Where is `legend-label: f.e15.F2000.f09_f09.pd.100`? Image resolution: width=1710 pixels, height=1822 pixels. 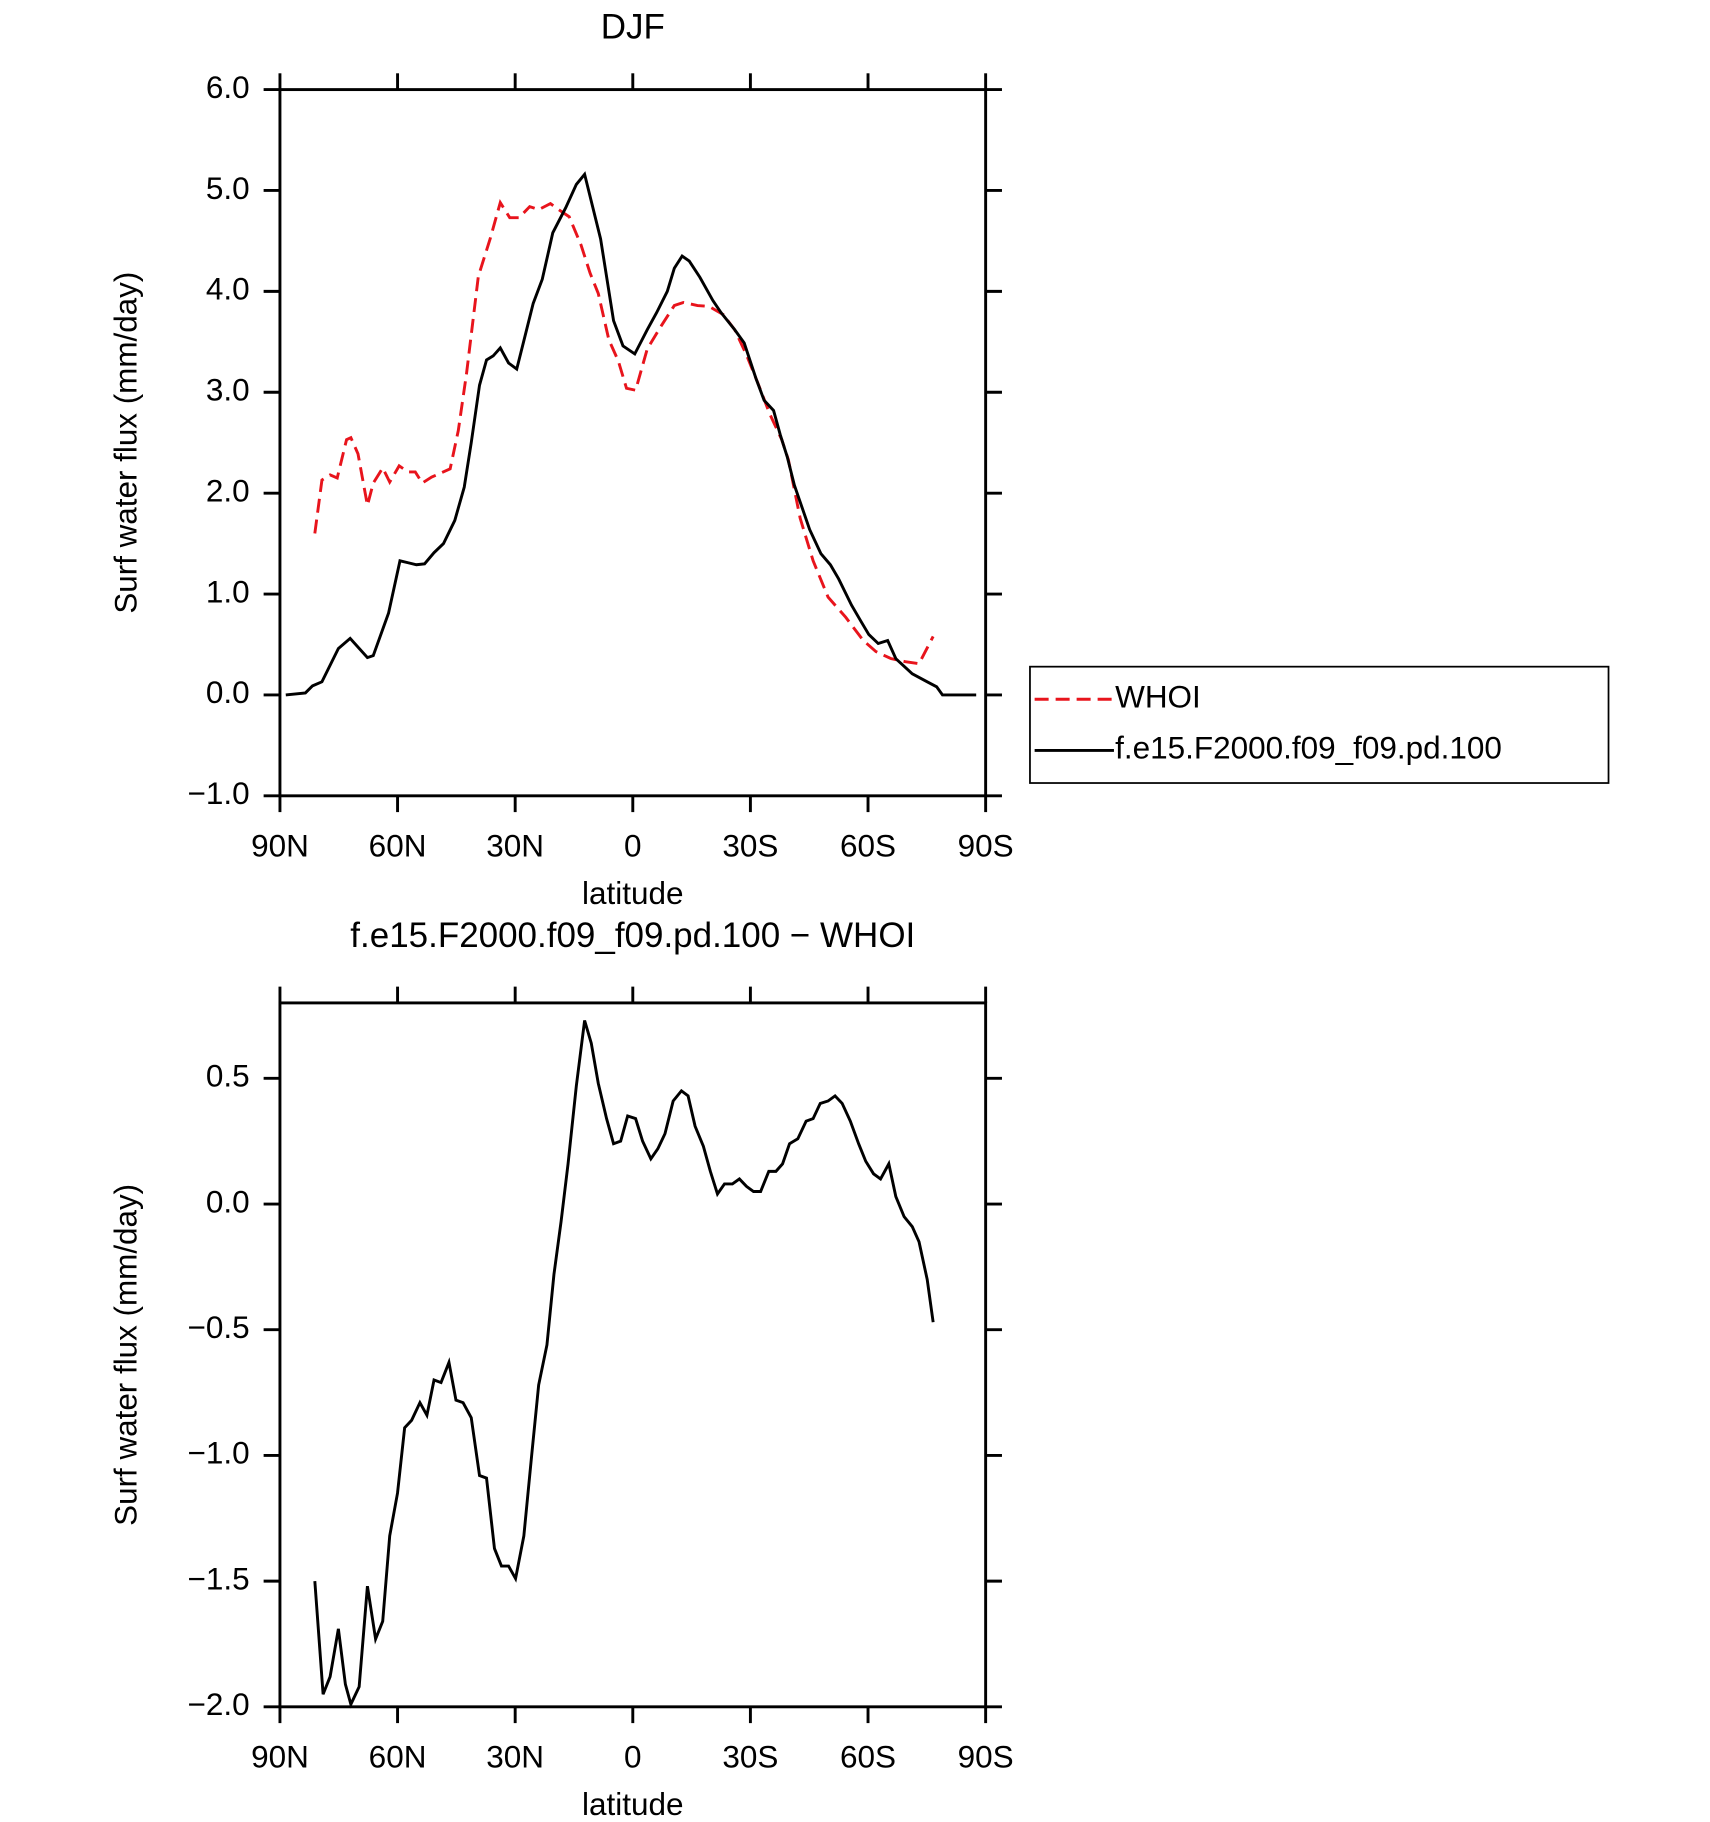
legend-label: f.e15.F2000.f09_f09.pd.100 is located at coordinates (1308, 748).